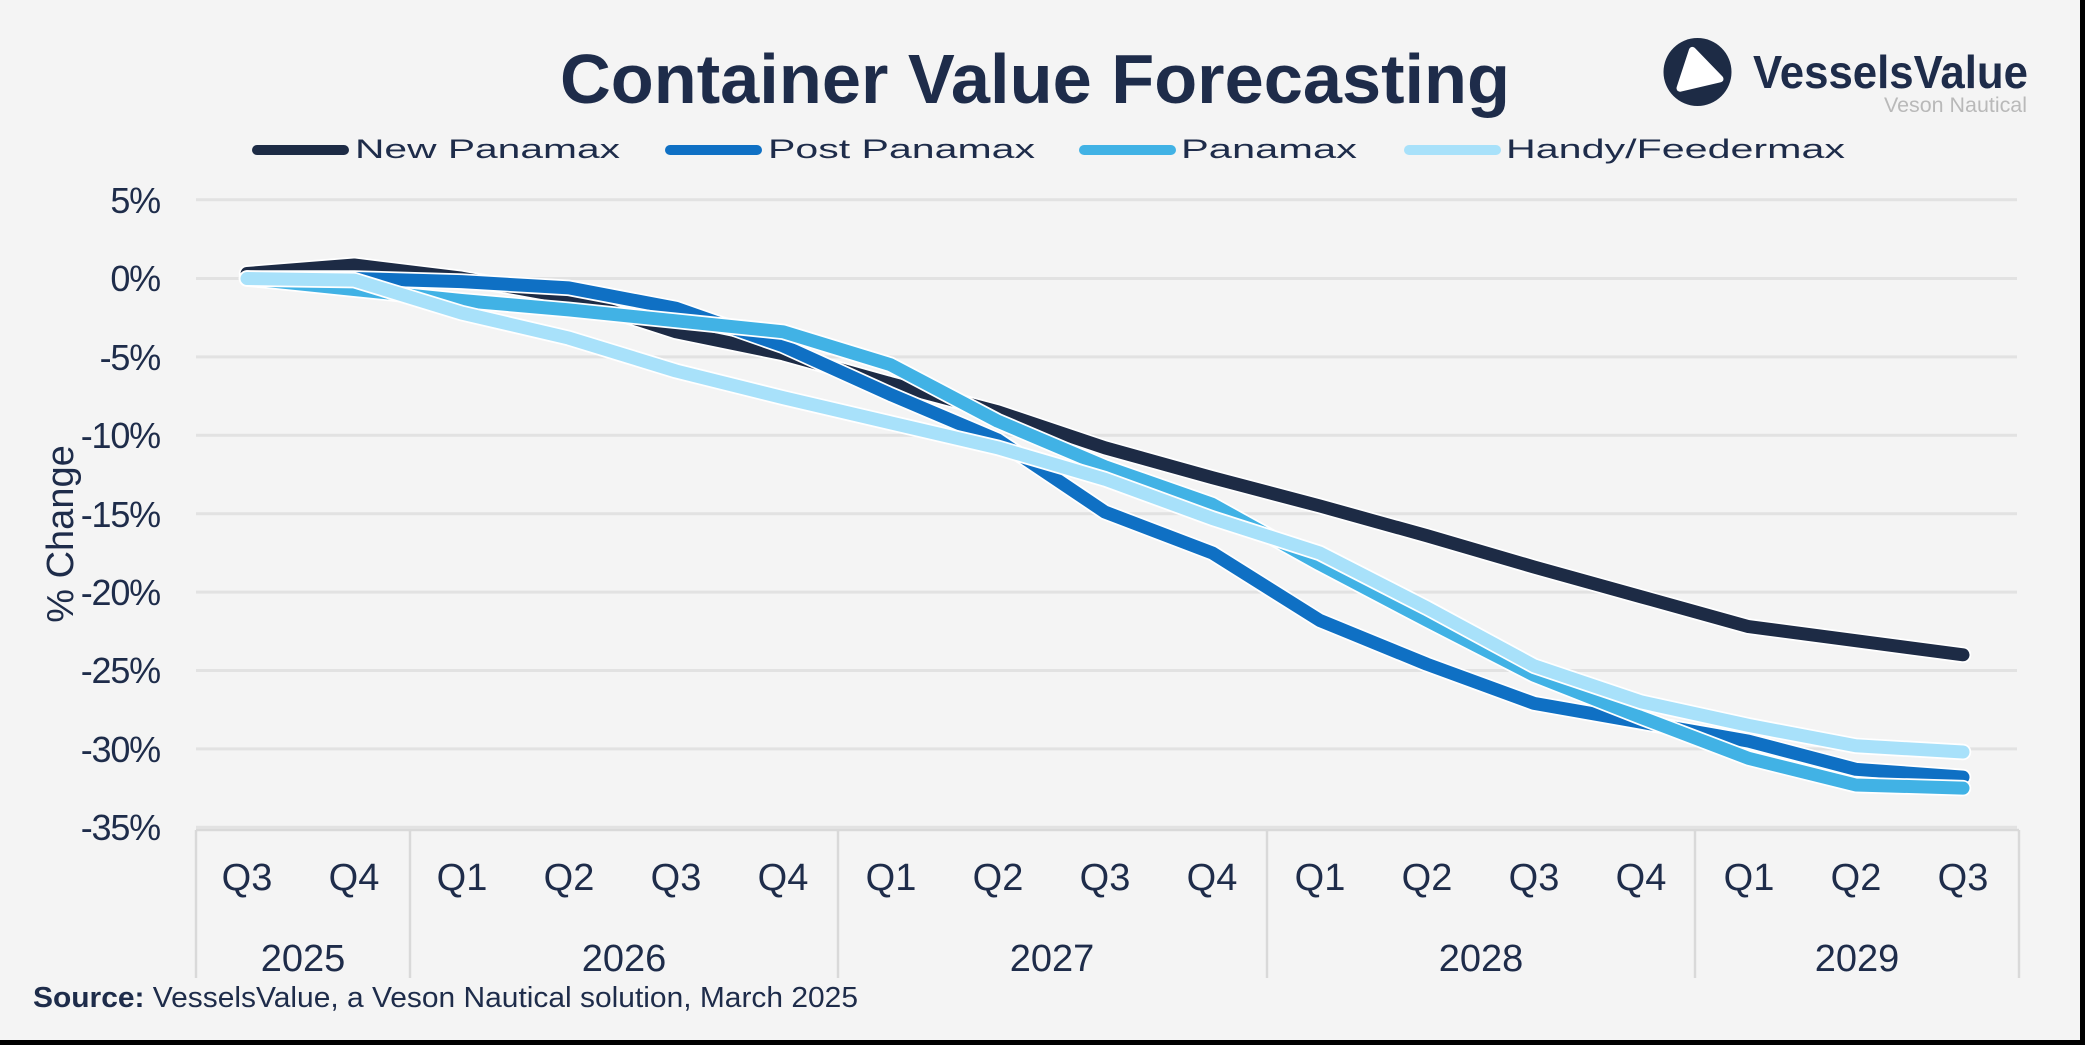  I want to click on svg-text: -25%, so click(120, 670).